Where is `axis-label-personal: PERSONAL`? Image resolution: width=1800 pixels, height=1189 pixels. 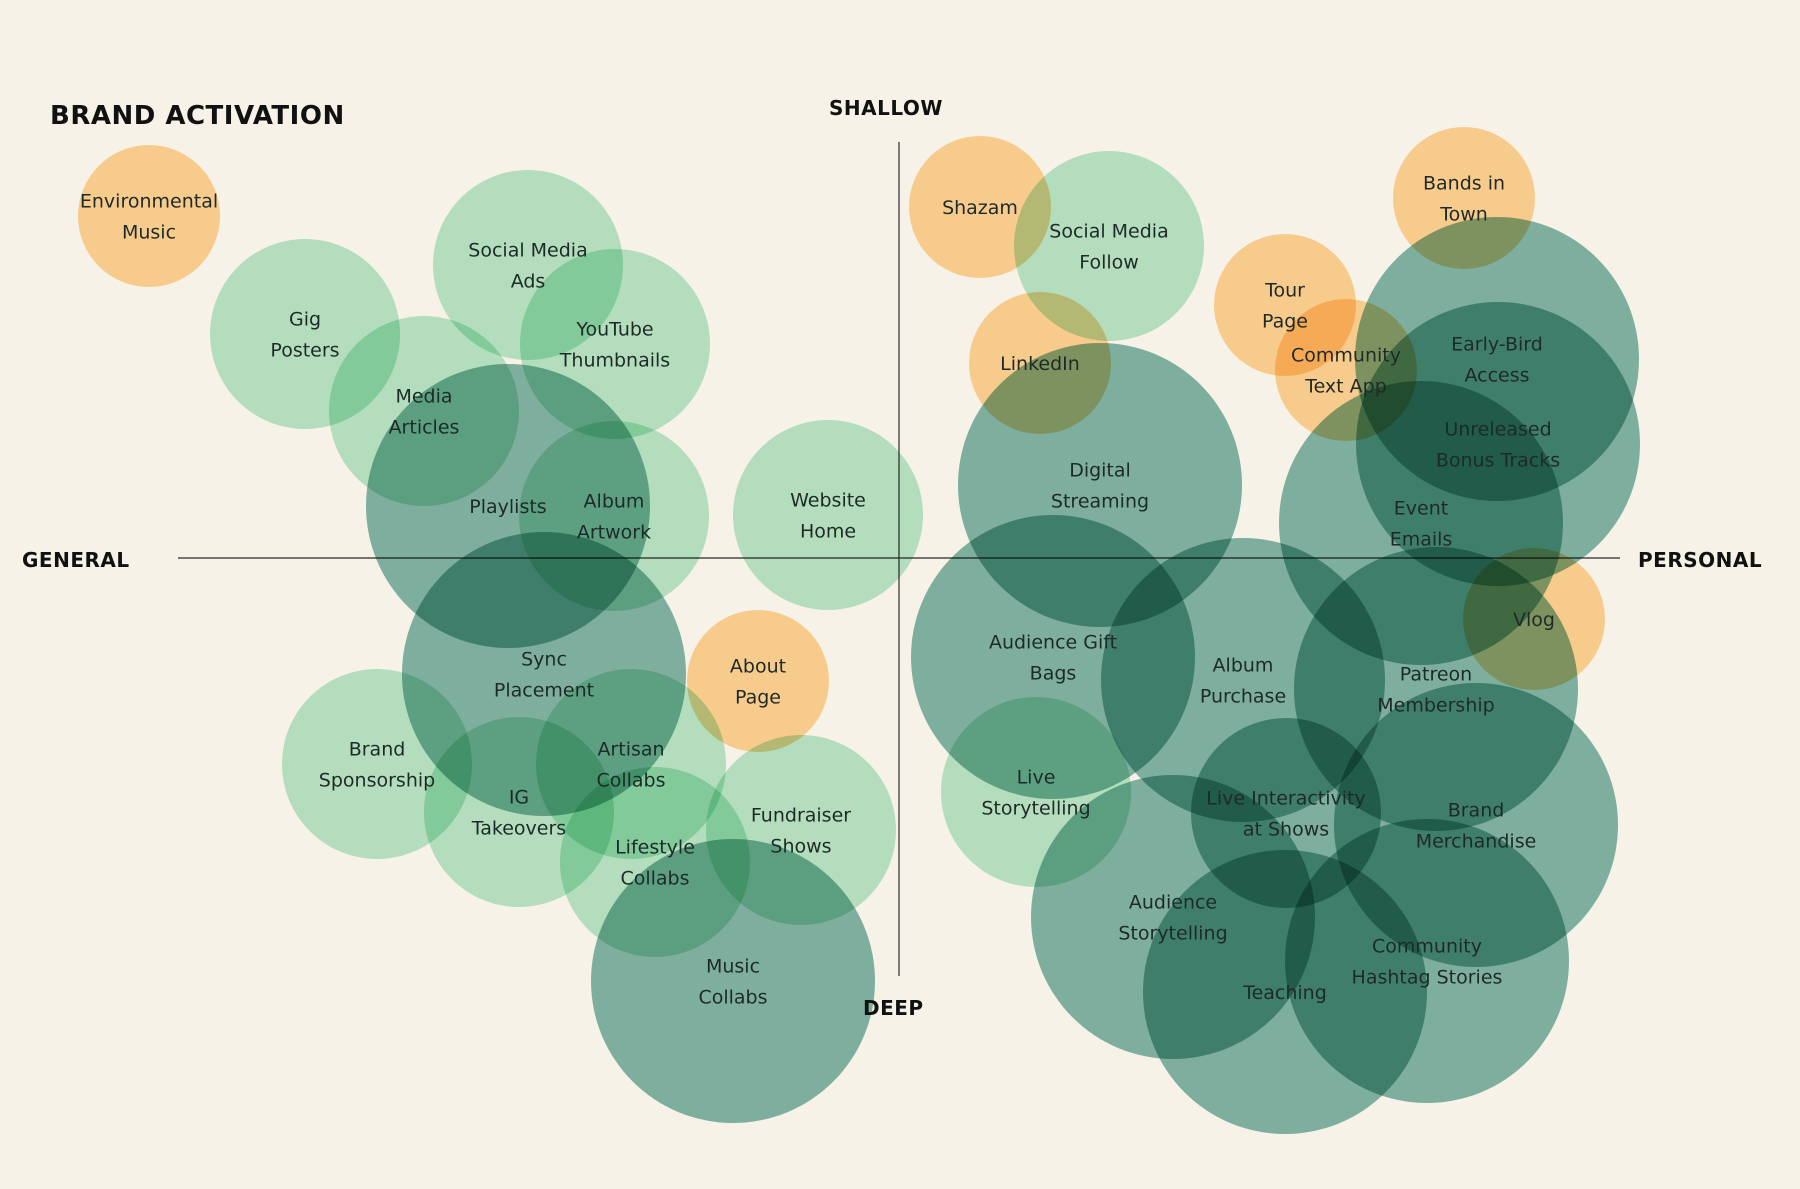 axis-label-personal: PERSONAL is located at coordinates (1700, 560).